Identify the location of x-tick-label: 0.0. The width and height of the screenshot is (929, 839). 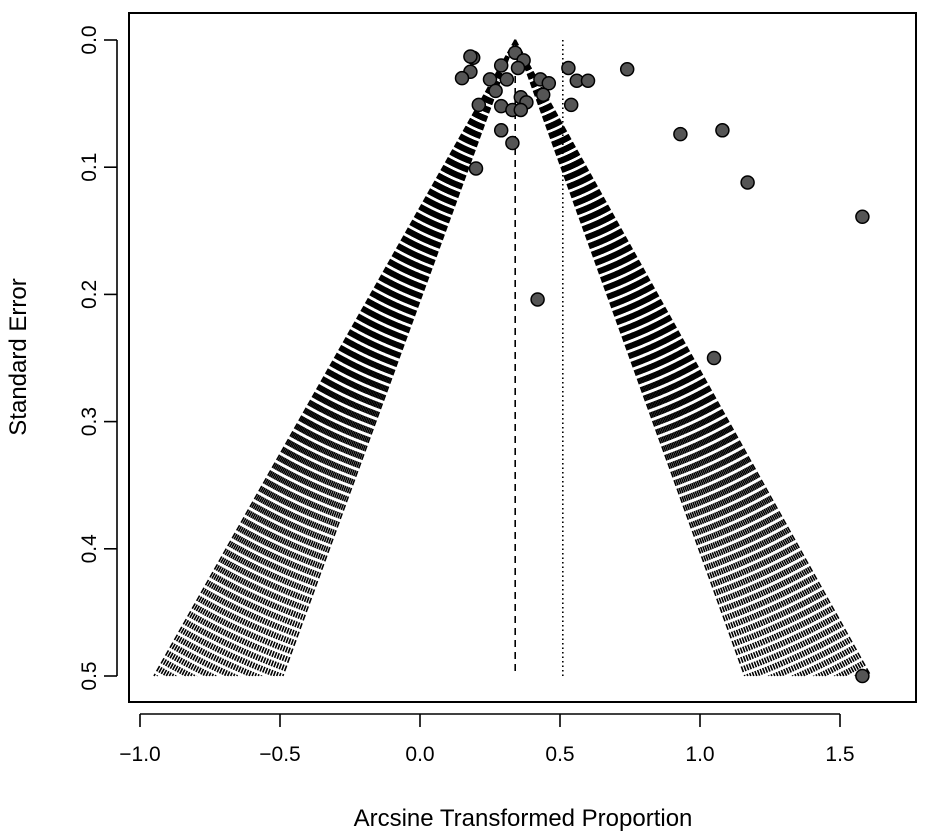
(419, 754).